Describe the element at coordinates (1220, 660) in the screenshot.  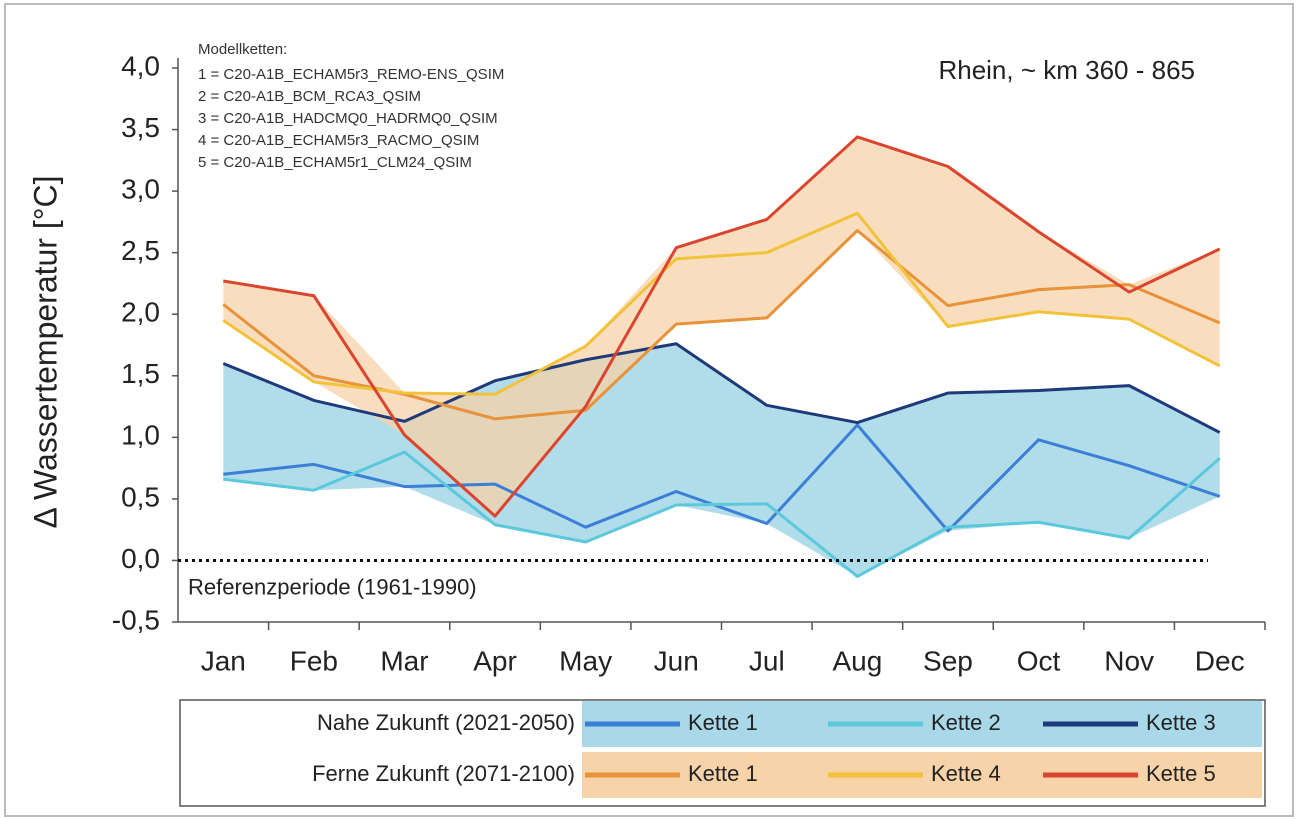
I see `x-tick-label: Dec` at that location.